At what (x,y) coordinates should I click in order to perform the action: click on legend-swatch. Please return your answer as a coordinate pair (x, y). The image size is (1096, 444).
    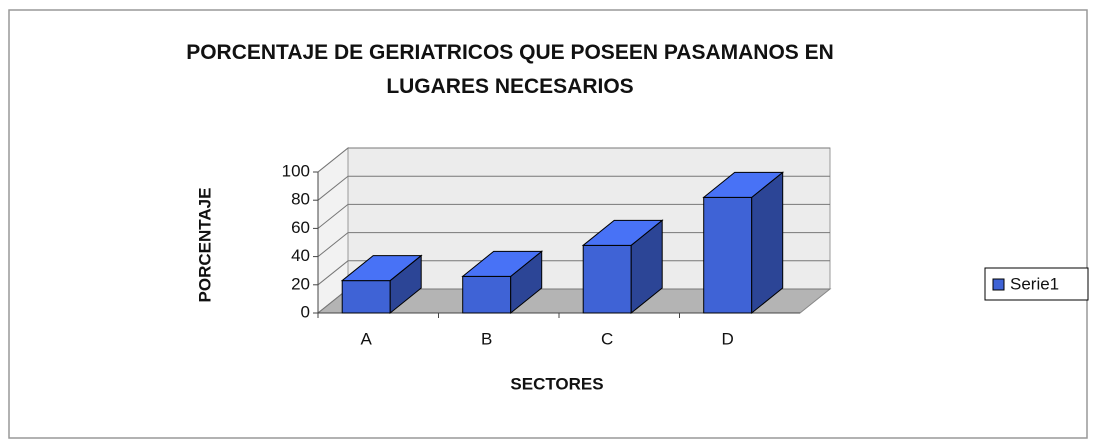
    Looking at the image, I should click on (998, 284).